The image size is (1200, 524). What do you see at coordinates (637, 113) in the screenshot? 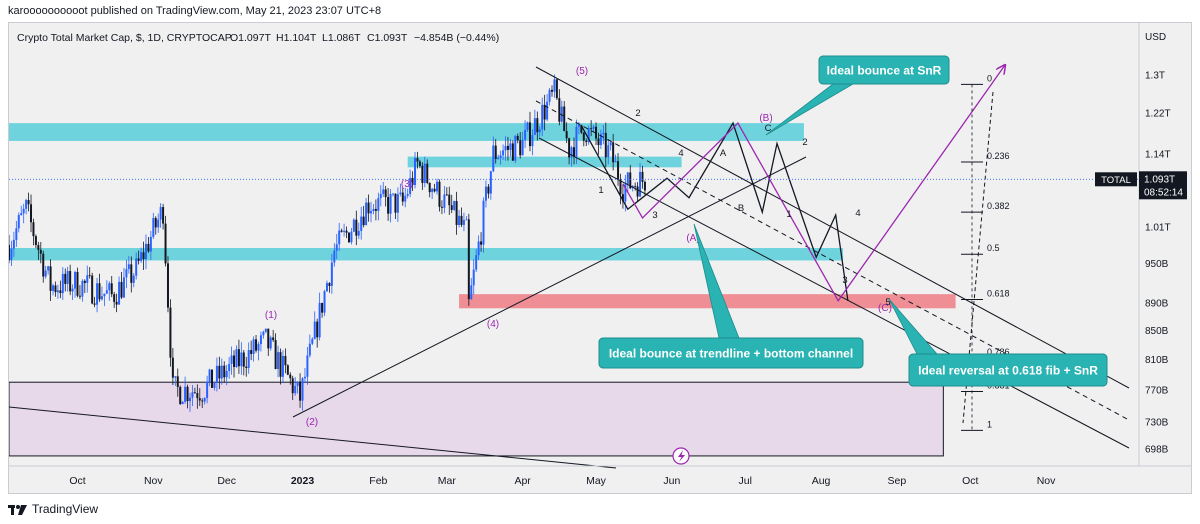
I see `wave-label-black-1: 2` at bounding box center [637, 113].